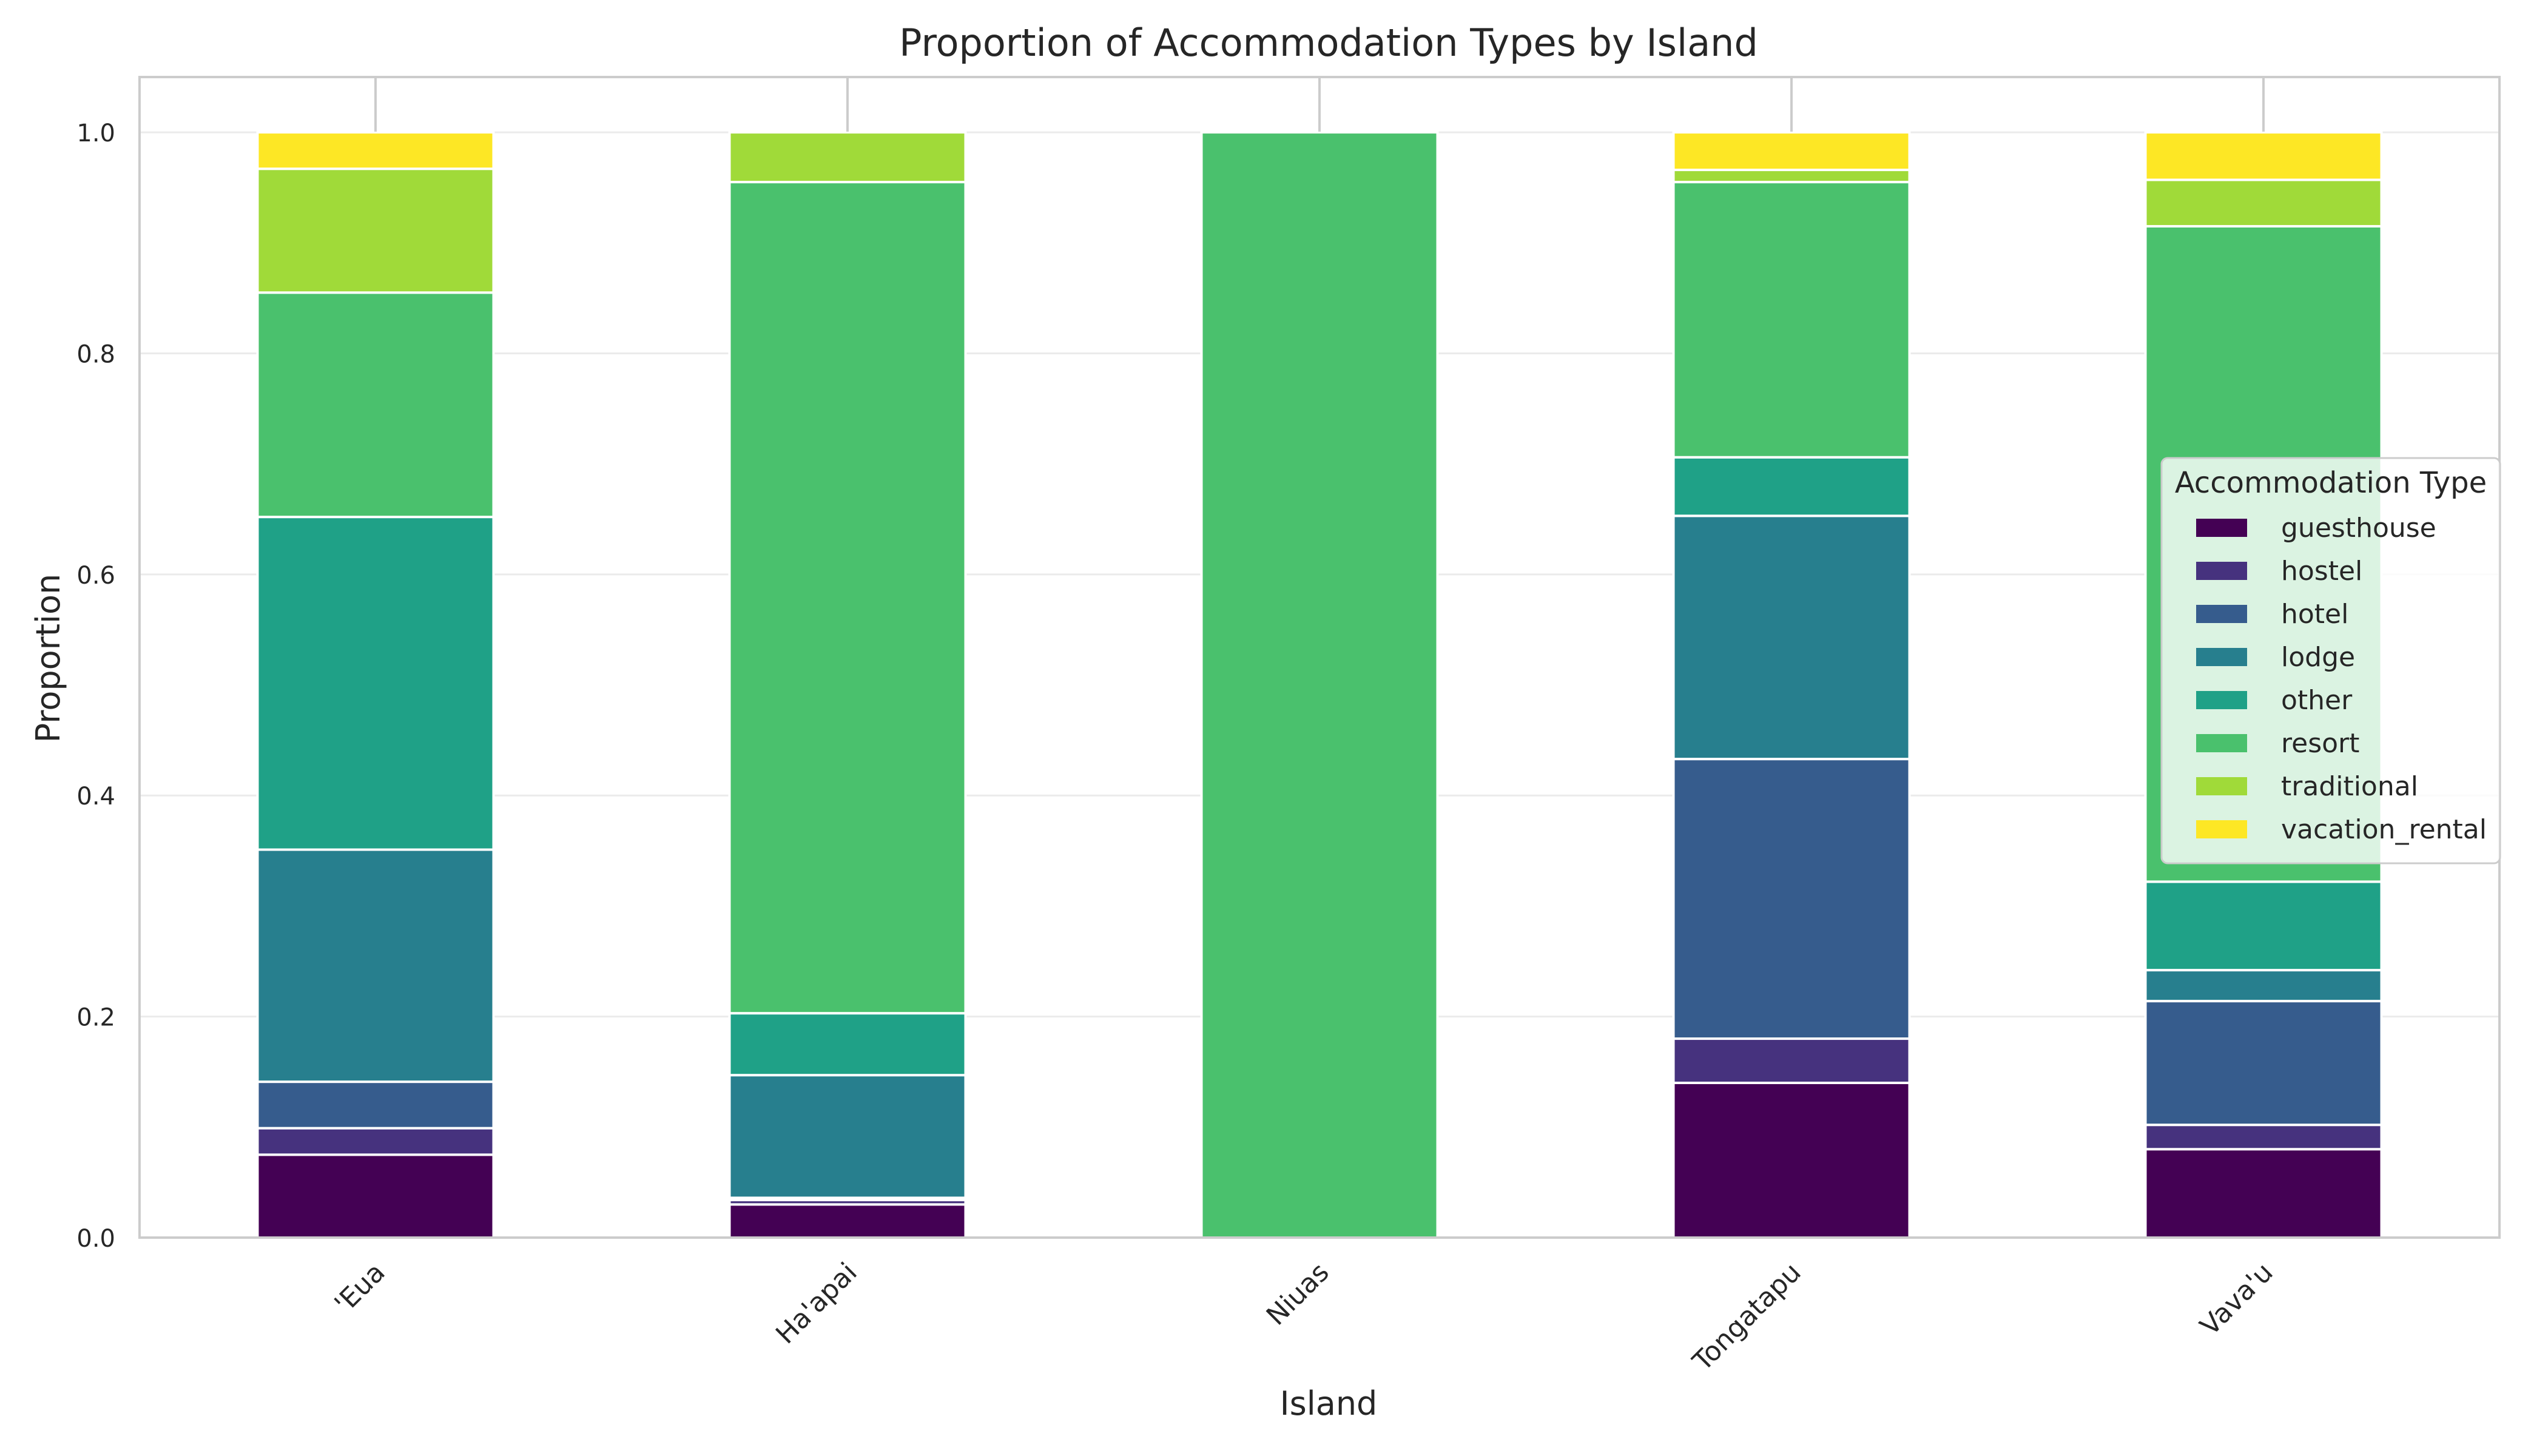  Describe the element at coordinates (2321, 571) in the screenshot. I see `legend-label-hostel: hostel` at that location.